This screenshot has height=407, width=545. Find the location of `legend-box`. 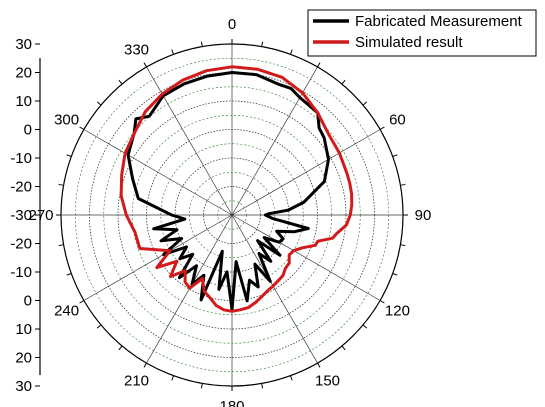

legend-box is located at coordinates (422, 33).